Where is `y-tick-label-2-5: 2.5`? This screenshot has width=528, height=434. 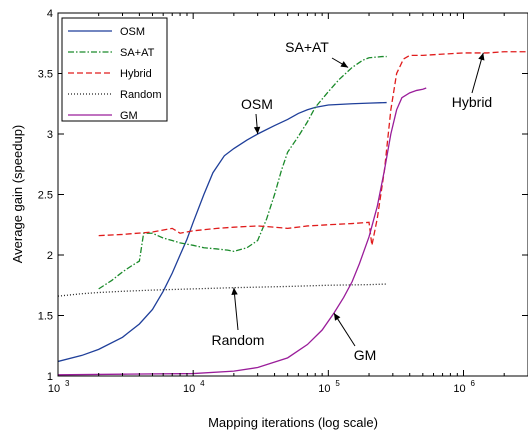 y-tick-label-2-5: 2.5 is located at coordinates (45, 196).